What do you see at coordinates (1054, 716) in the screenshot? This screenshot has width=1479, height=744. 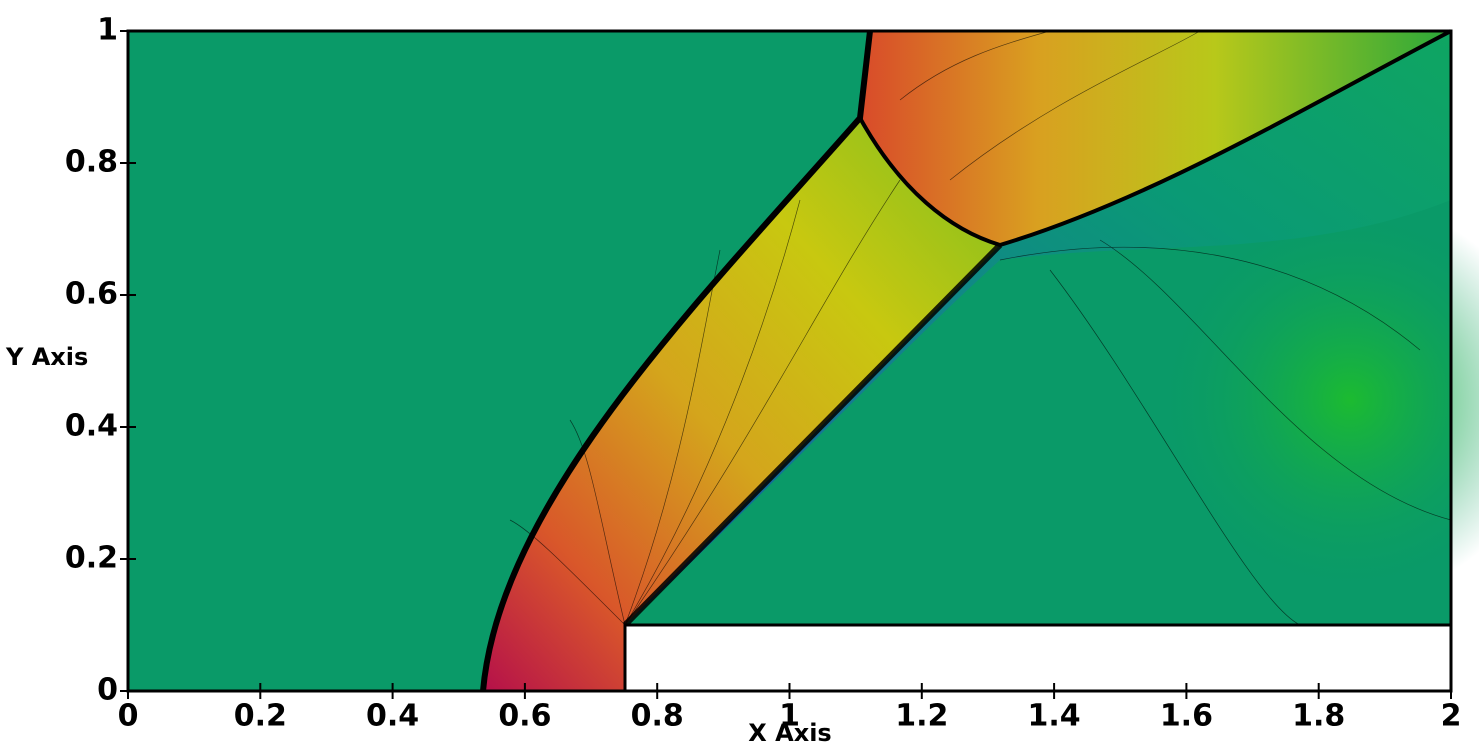 I see `x-tick-label: 1.4` at bounding box center [1054, 716].